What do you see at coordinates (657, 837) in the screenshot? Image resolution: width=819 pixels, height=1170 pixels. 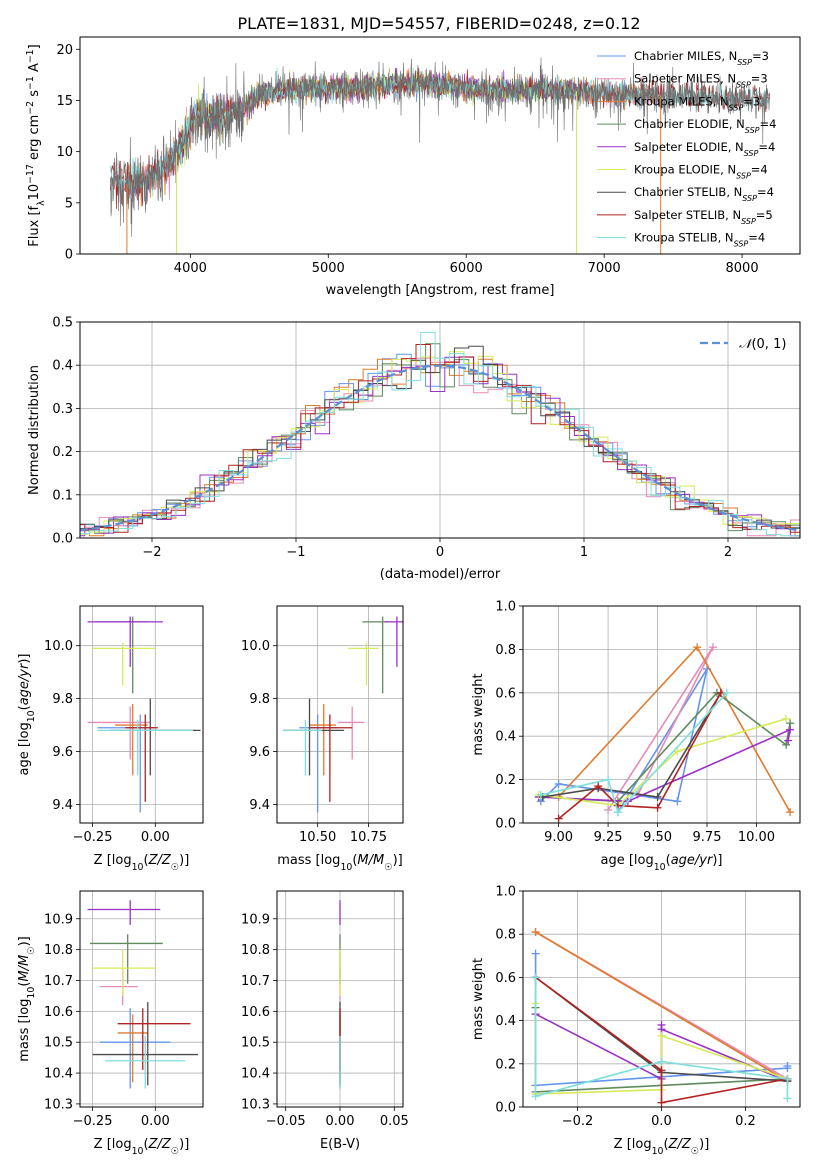 I see `x-tick-label: 9.50` at bounding box center [657, 837].